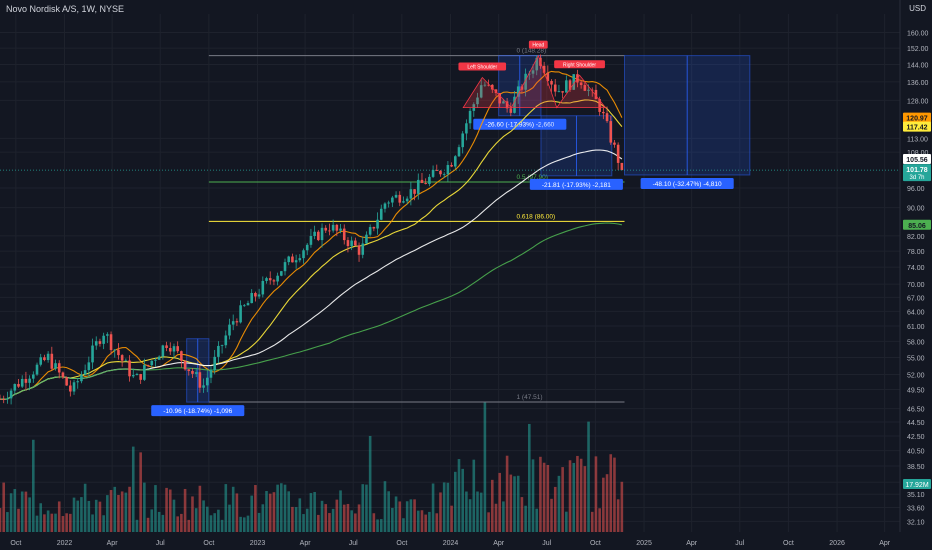  I want to click on price-axis-background, so click(916, 275).